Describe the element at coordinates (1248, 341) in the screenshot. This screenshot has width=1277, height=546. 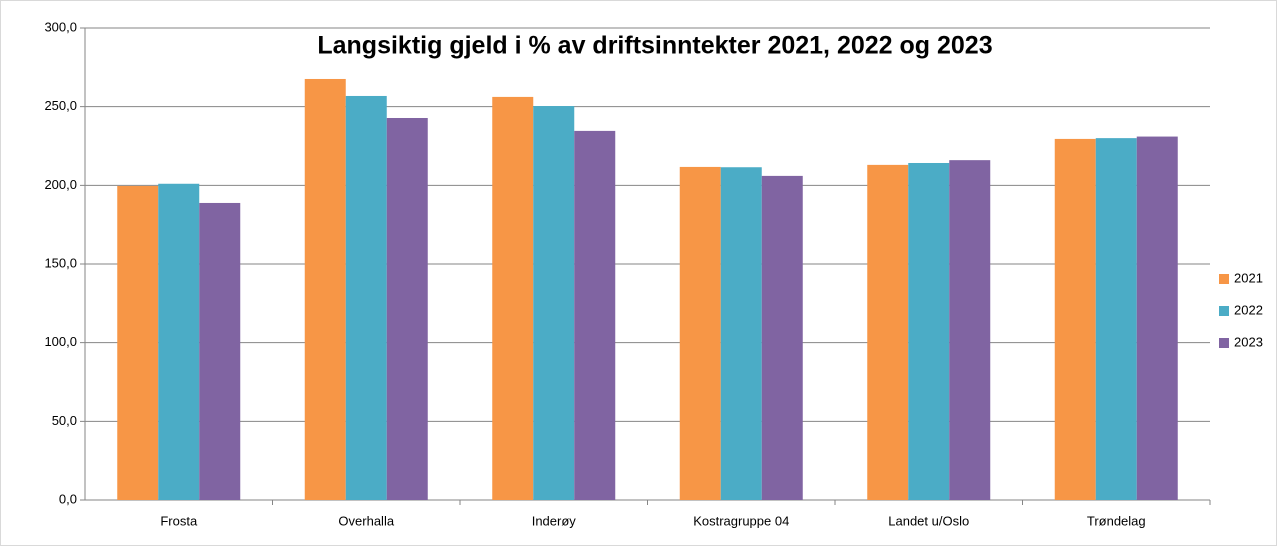
I see `legend-label: 2023` at that location.